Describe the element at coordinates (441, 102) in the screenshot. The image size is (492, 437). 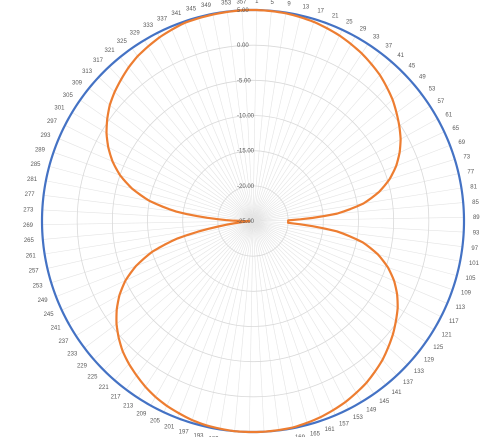
I see `angle-tick-label: 57` at that location.